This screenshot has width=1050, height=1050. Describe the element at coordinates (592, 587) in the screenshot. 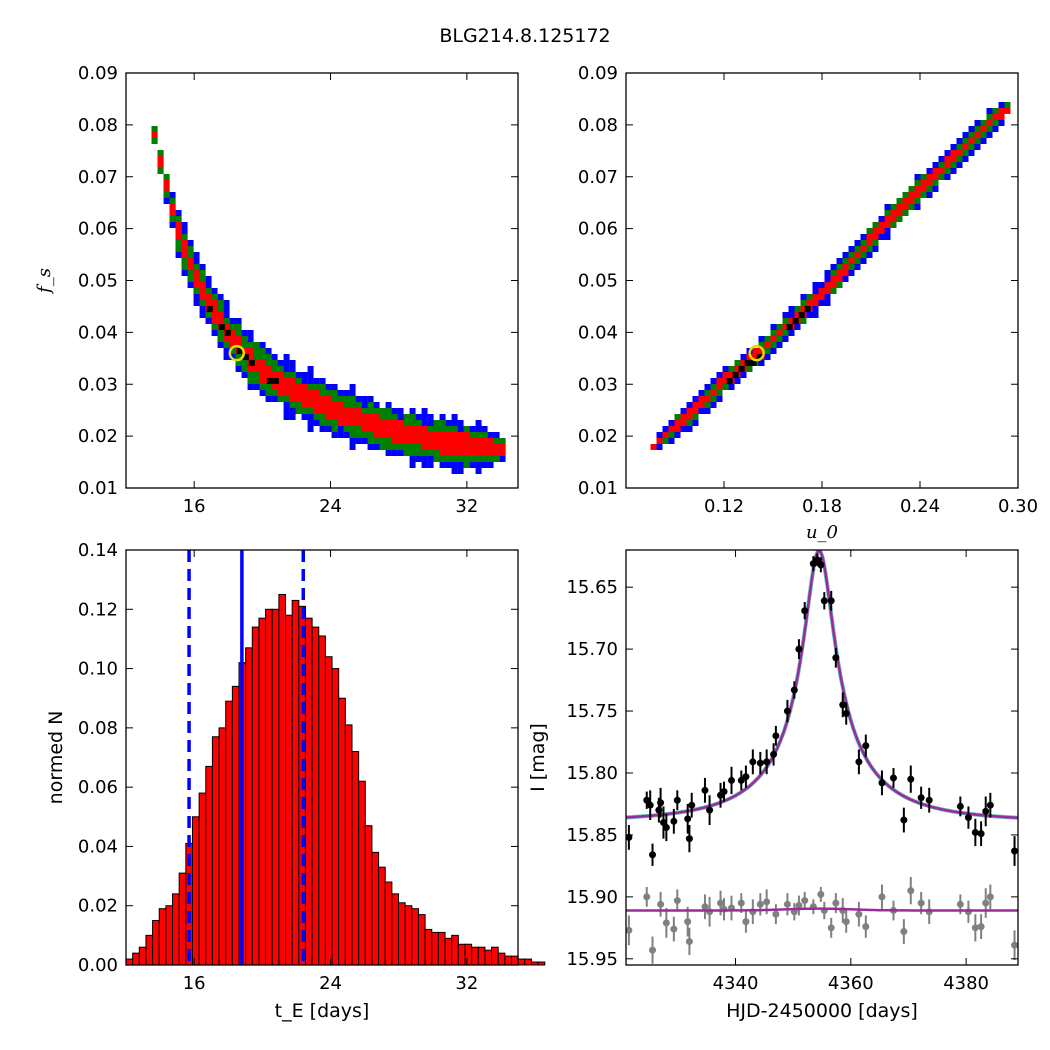

I see `y-tick-label: 15.65` at that location.